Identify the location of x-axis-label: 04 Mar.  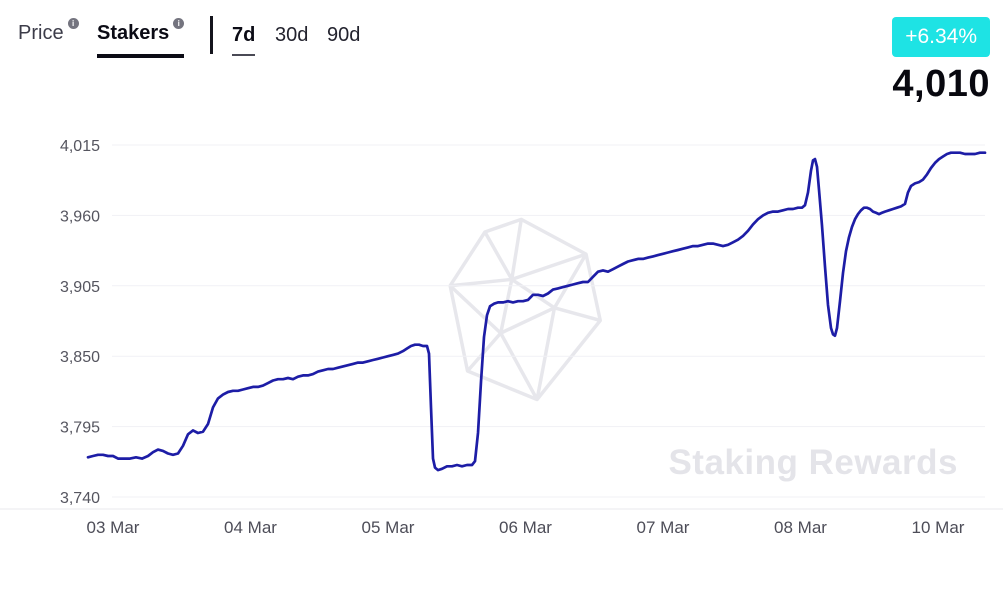
(250, 527).